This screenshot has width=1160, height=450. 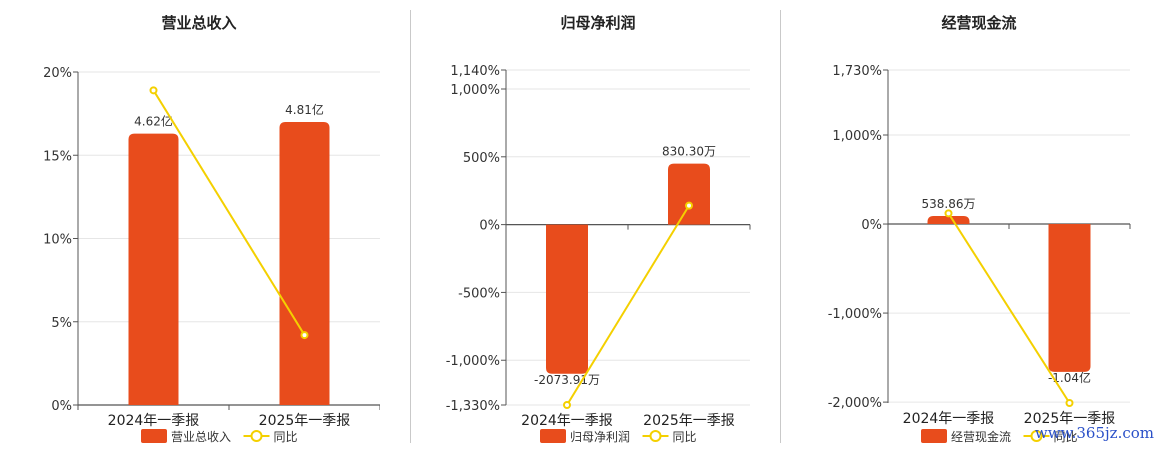 I want to click on y-tick-label: -500%, so click(x=479, y=293).